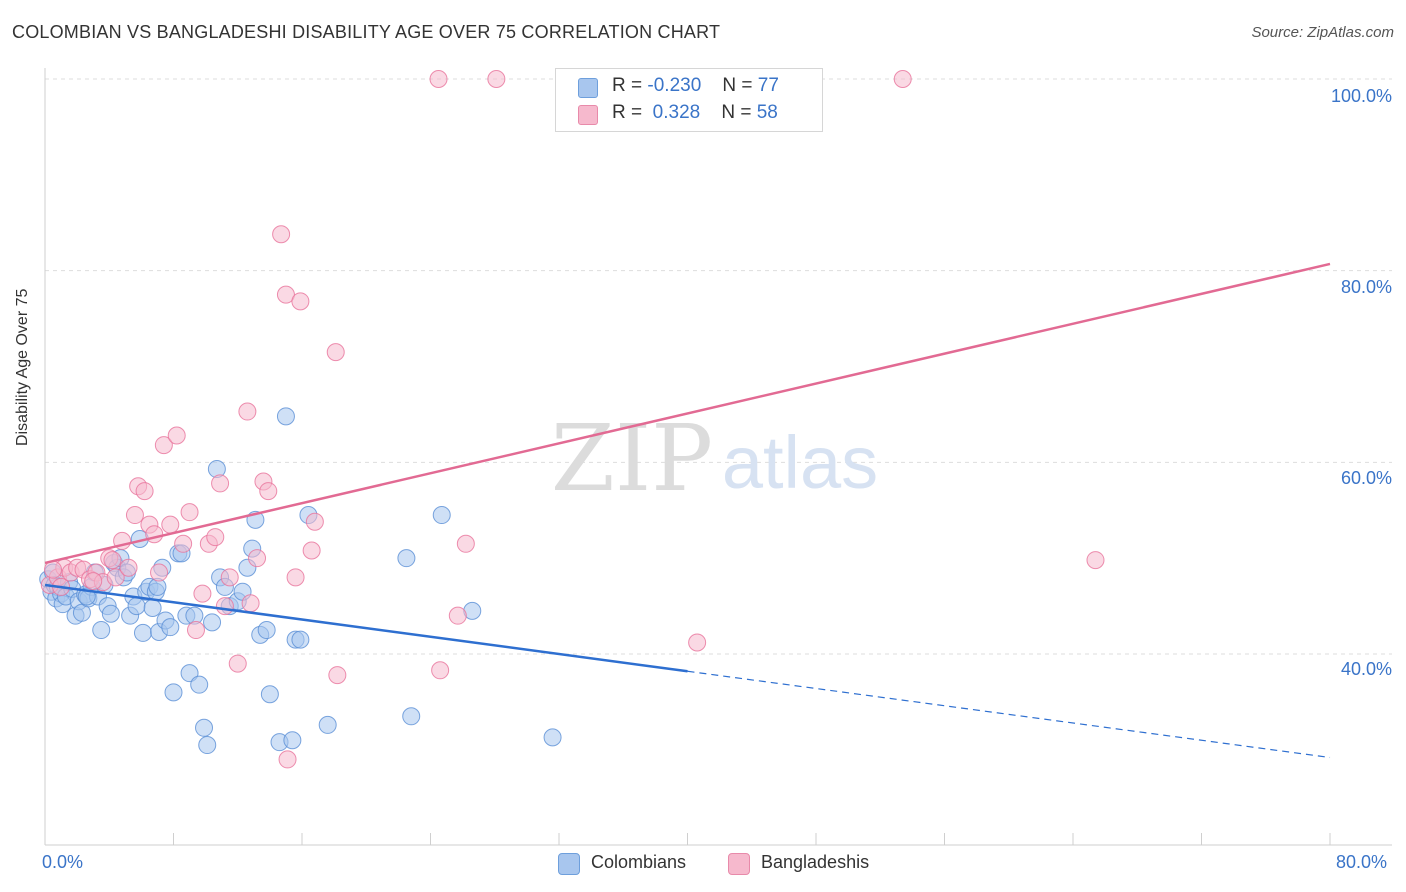  What do you see at coordinates (366, 628) in the screenshot?
I see `colombians-trend-line` at bounding box center [366, 628].